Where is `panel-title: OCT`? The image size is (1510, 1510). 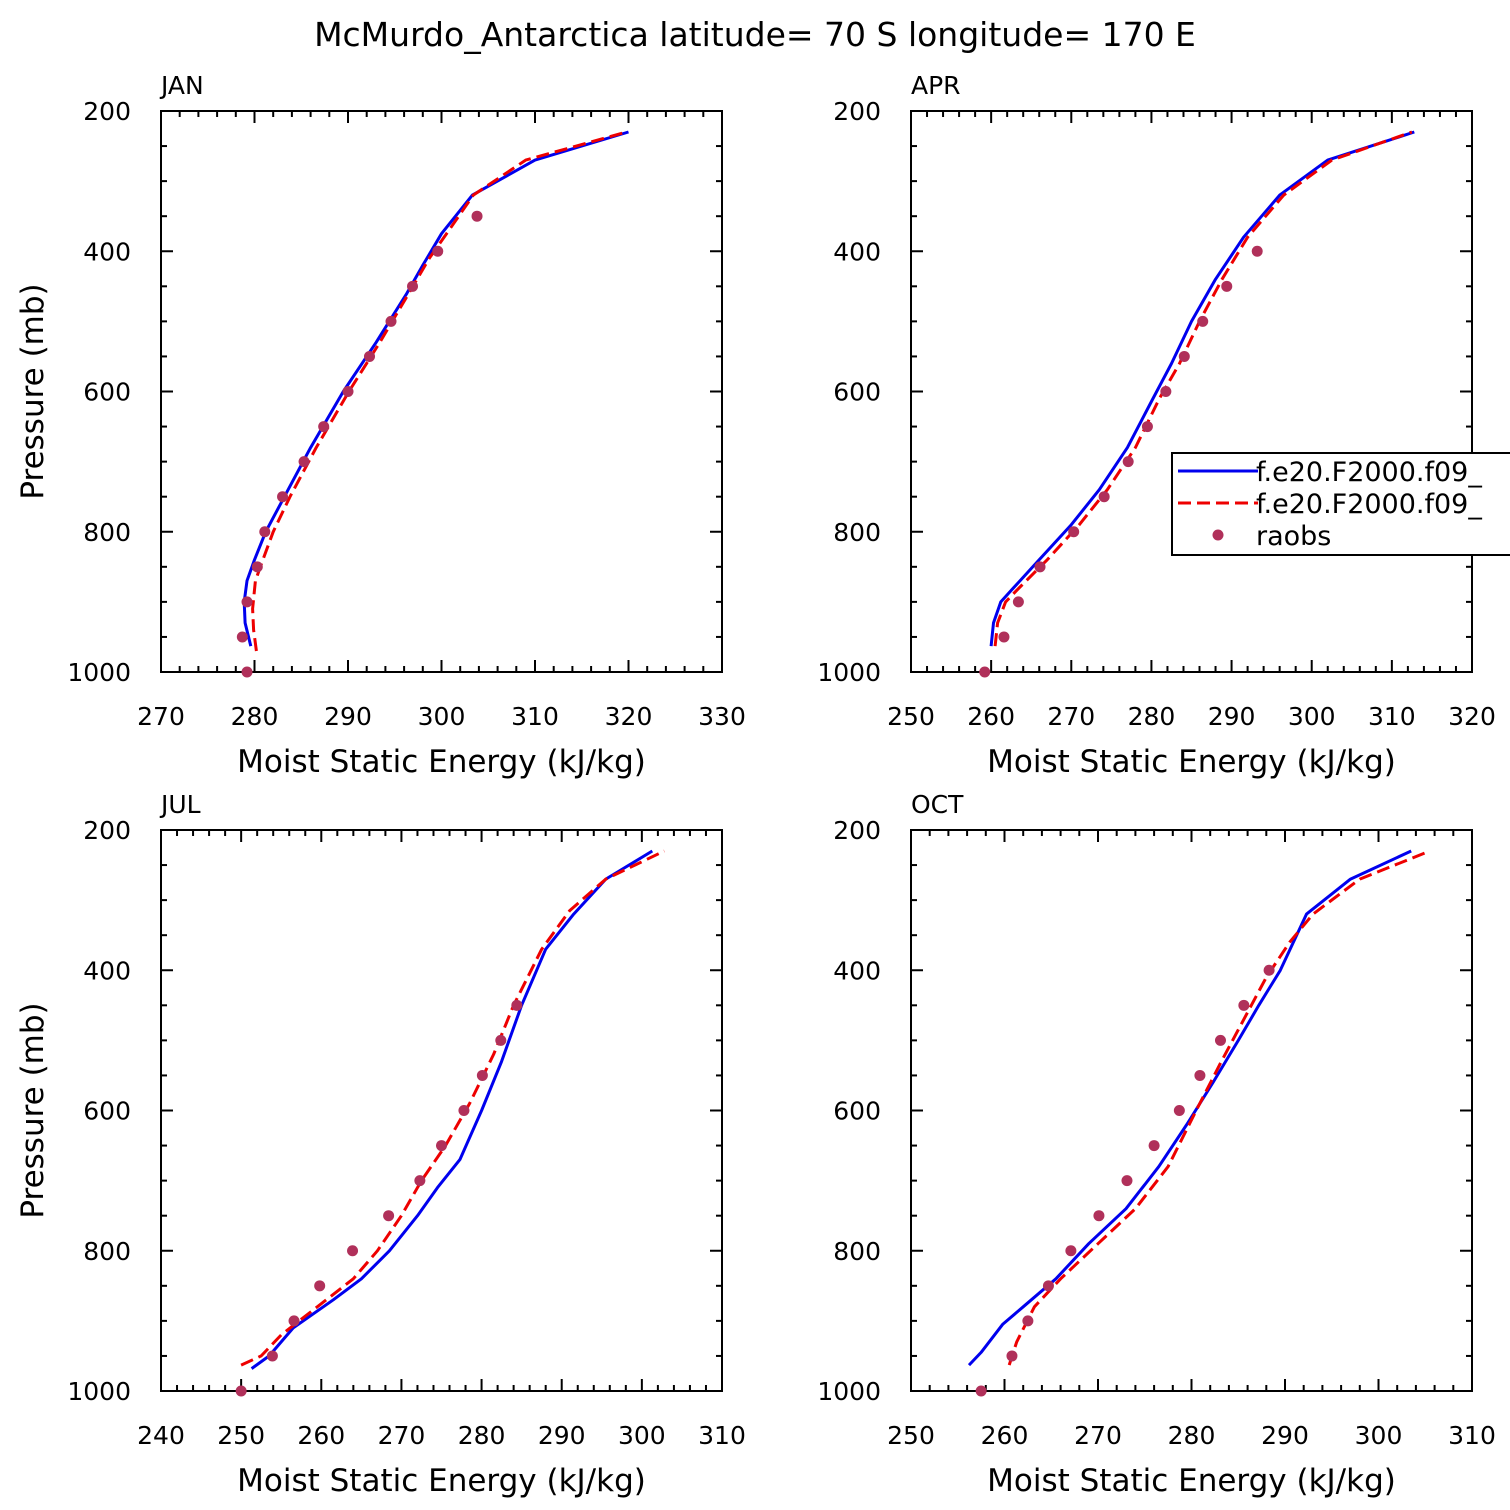
panel-title: OCT is located at coordinates (937, 804).